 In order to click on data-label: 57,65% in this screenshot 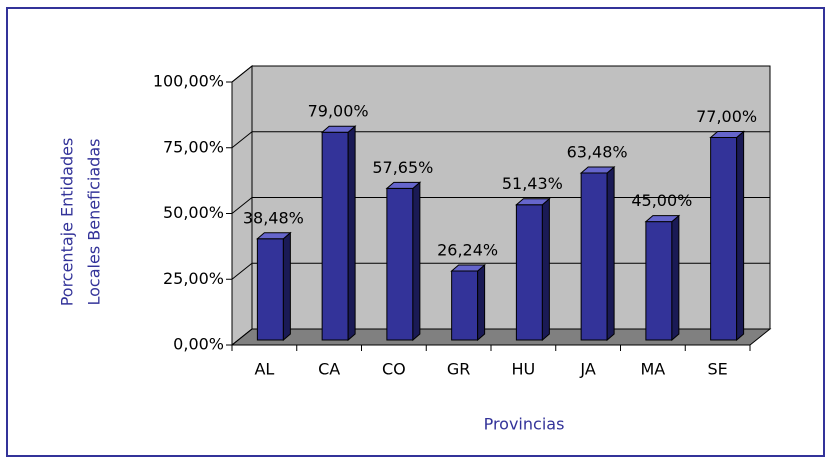, I will do `click(402, 167)`.